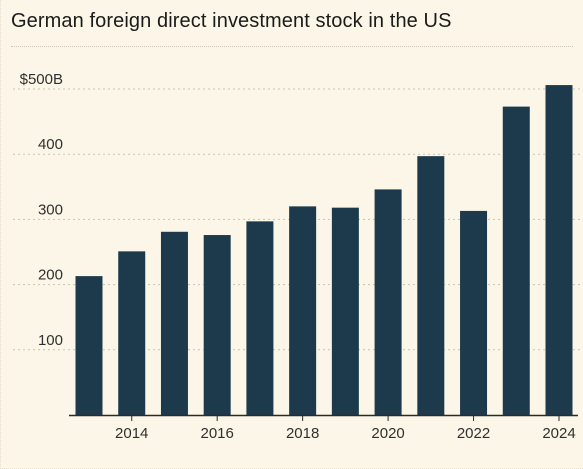 This screenshot has height=469, width=583. I want to click on y-tick-label: 100, so click(50, 340).